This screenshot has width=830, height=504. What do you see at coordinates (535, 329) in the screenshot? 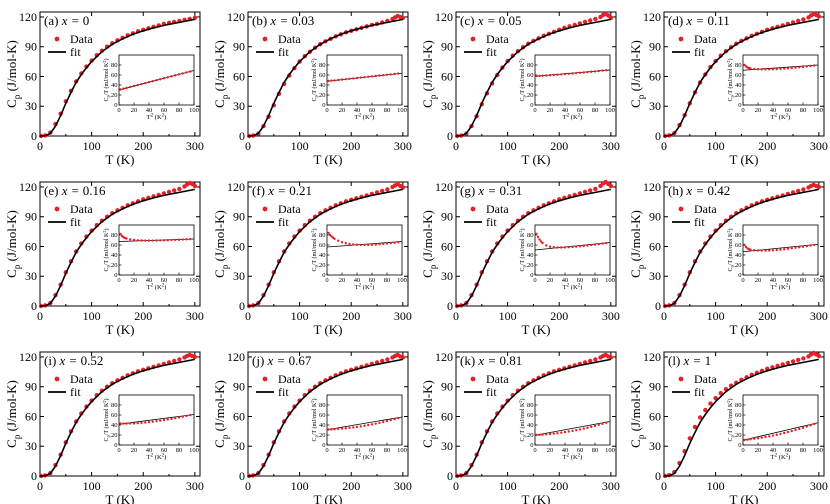
I see `x-axis-label: T (K)` at bounding box center [535, 329].